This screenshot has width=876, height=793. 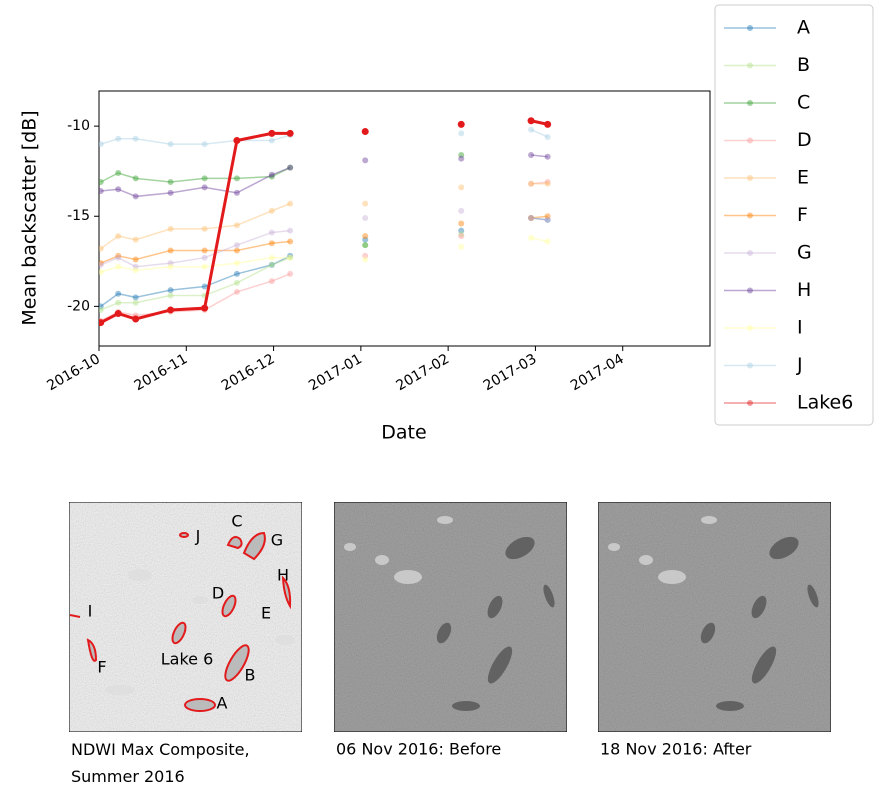 What do you see at coordinates (248, 372) in the screenshot?
I see `x-tick-label: 2016-12` at bounding box center [248, 372].